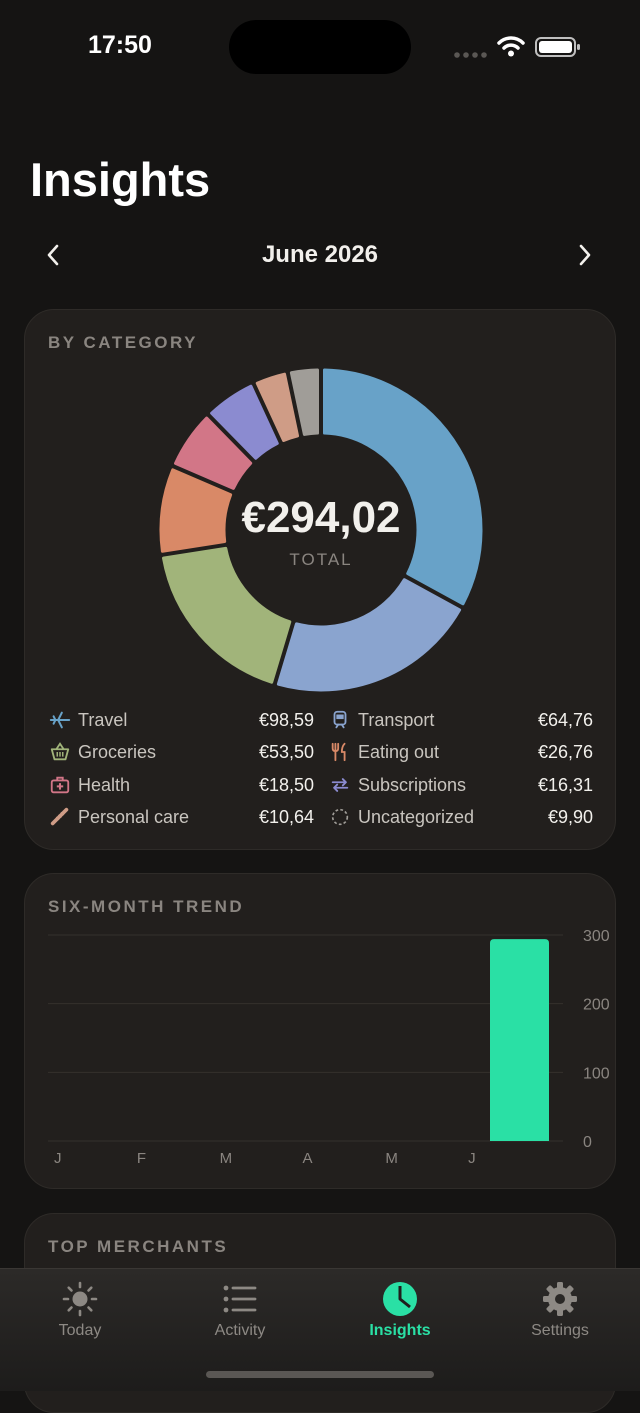 Image resolution: width=640 pixels, height=1413 pixels. What do you see at coordinates (416, 816) in the screenshot?
I see `legend-label: Uncategorized` at bounding box center [416, 816].